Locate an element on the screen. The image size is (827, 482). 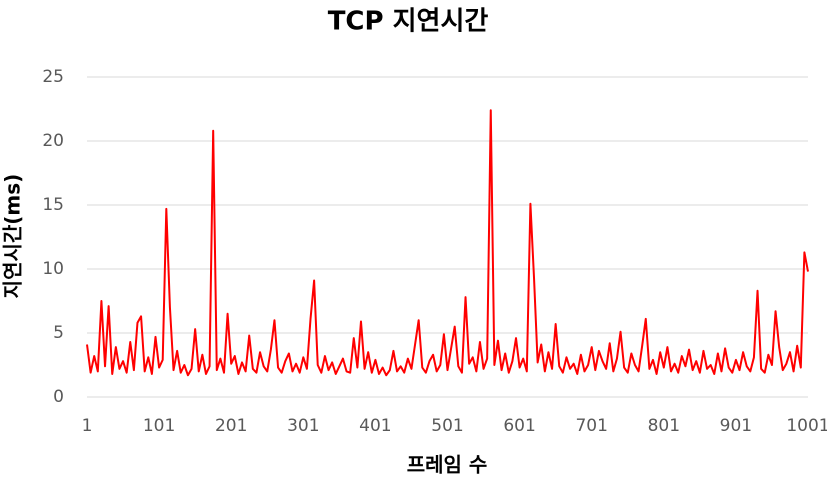
y-tick-label: 15 is located at coordinates (53, 205).